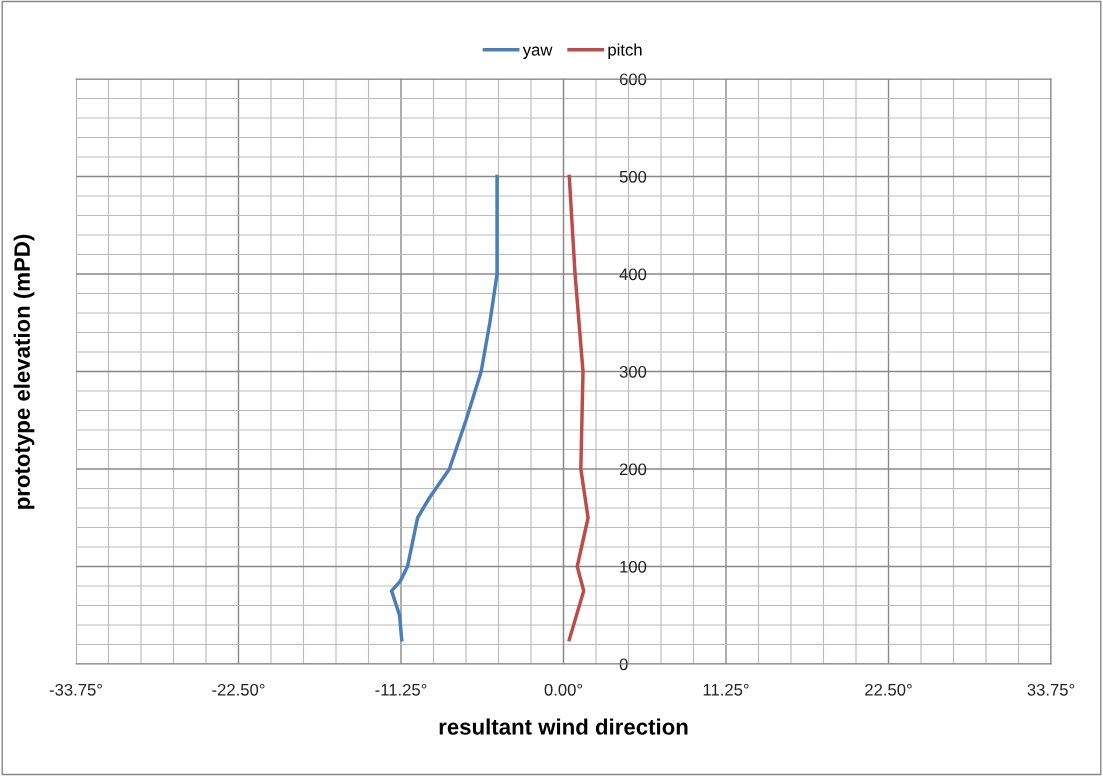 Image resolution: width=1103 pixels, height=776 pixels. I want to click on x-tick-label: 33.75°, so click(1051, 689).